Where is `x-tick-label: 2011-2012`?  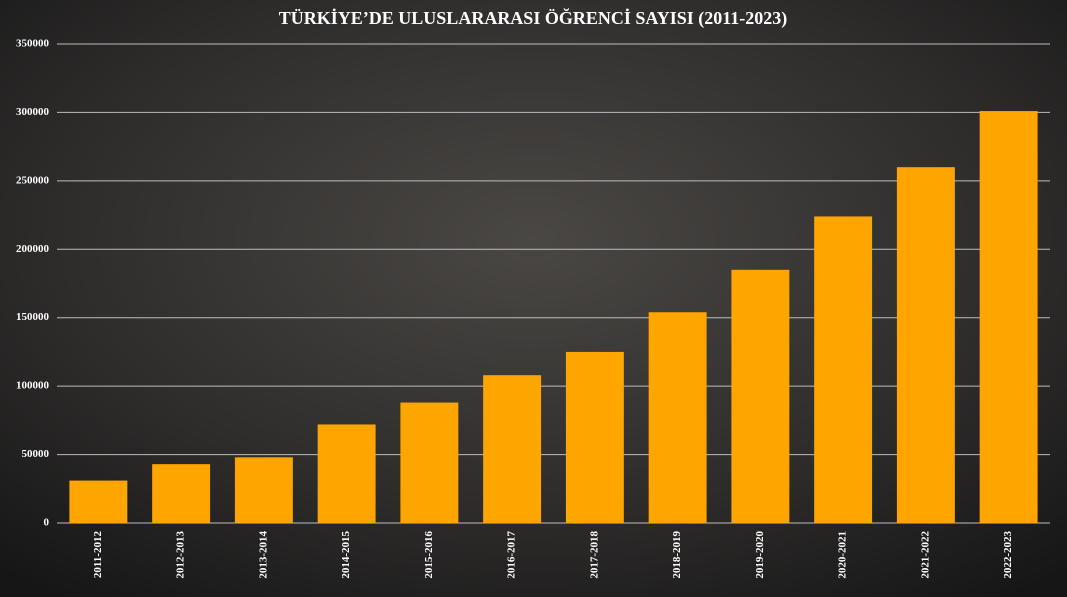
x-tick-label: 2011-2012 is located at coordinates (98, 555).